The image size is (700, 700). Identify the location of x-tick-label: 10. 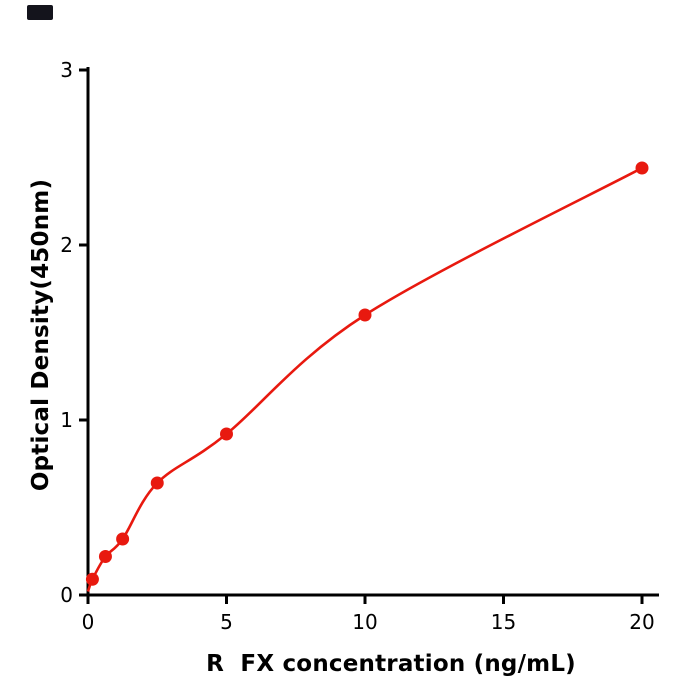
(364, 622).